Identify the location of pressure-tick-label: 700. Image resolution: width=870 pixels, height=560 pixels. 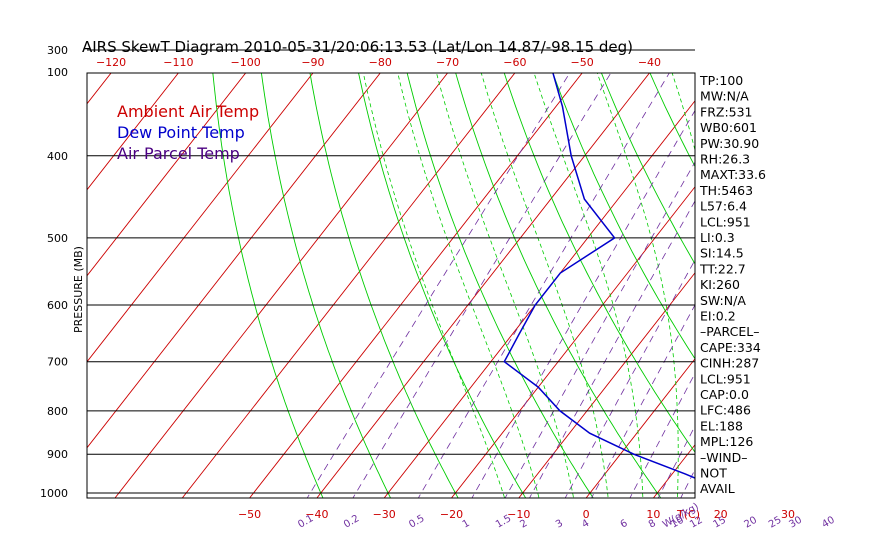
(57, 362).